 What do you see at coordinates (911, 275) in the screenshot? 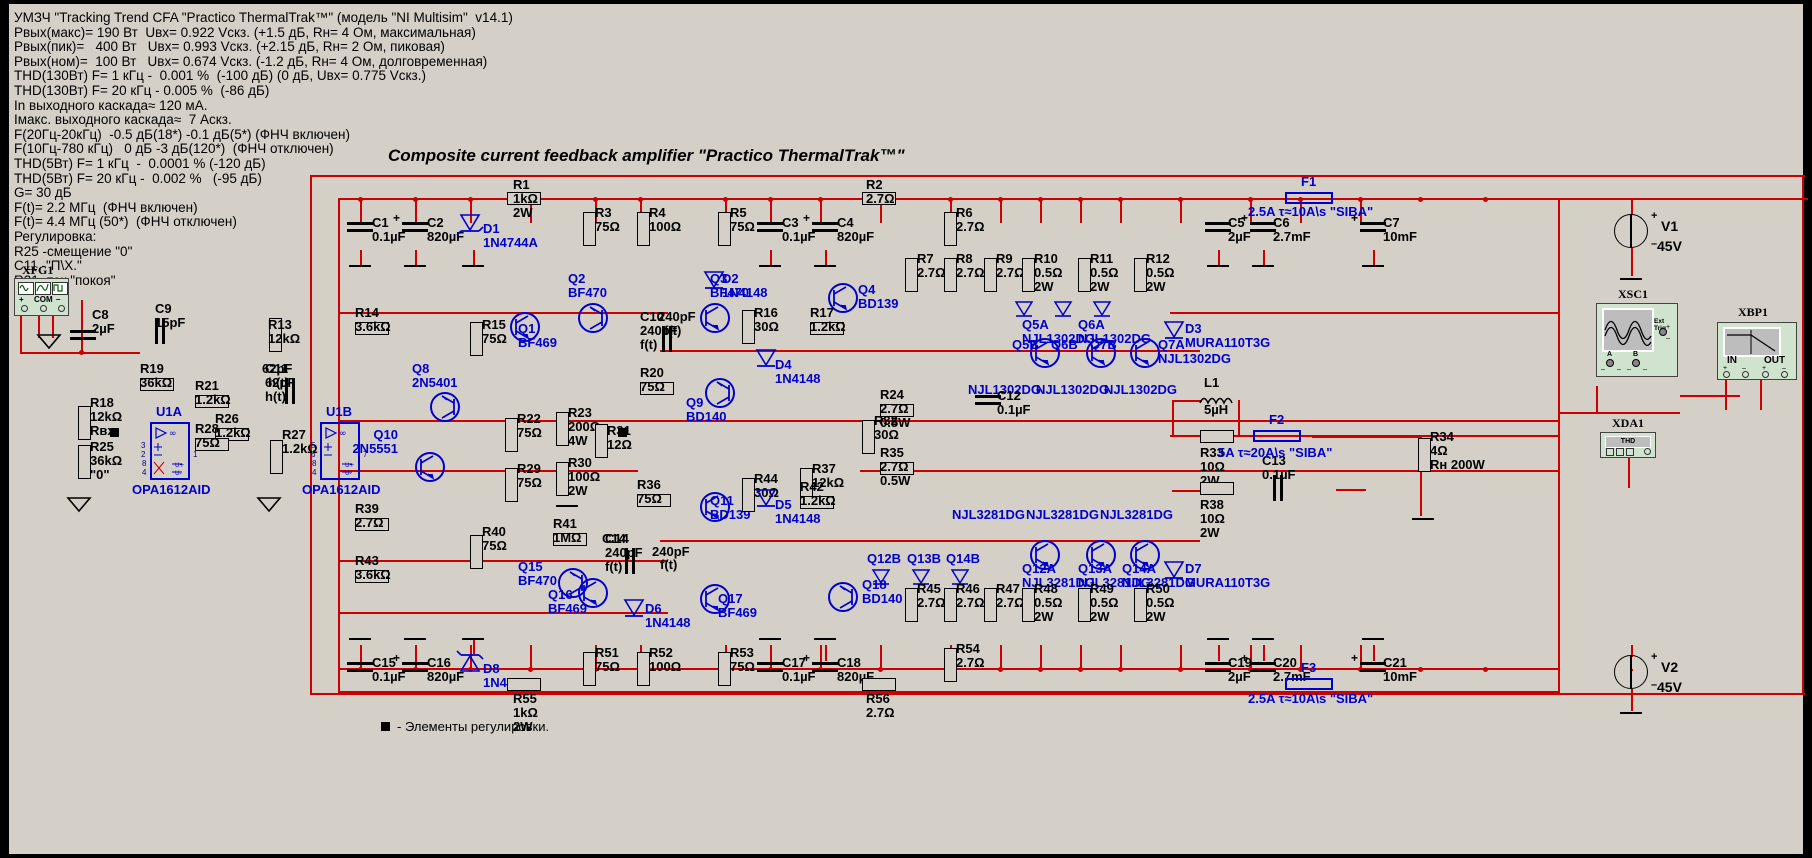
I see `resistor-r7` at bounding box center [911, 275].